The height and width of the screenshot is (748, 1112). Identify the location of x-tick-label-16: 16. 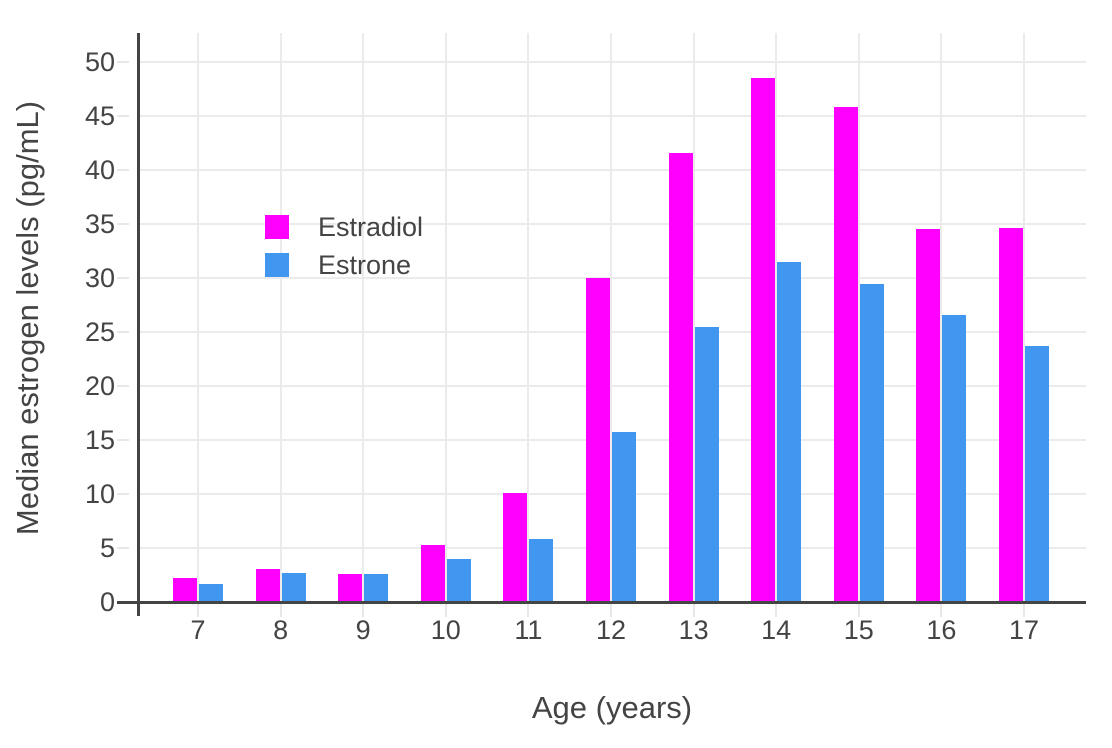
(941, 630).